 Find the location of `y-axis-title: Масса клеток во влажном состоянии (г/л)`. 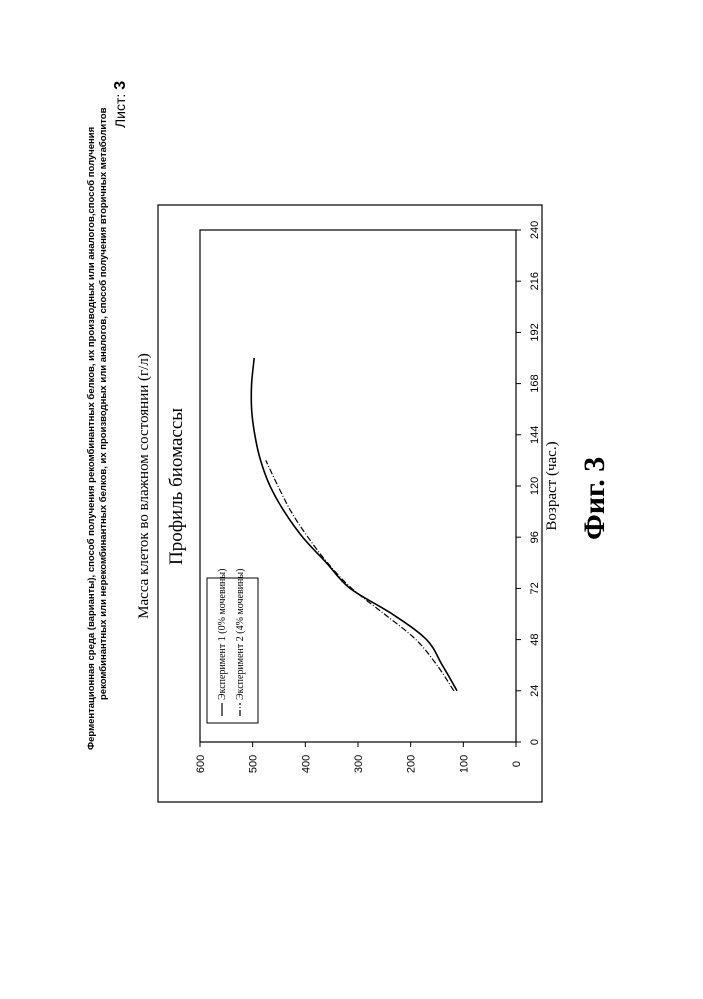

y-axis-title: Масса клеток во влажном состоянии (г/л) is located at coordinates (144, 486).